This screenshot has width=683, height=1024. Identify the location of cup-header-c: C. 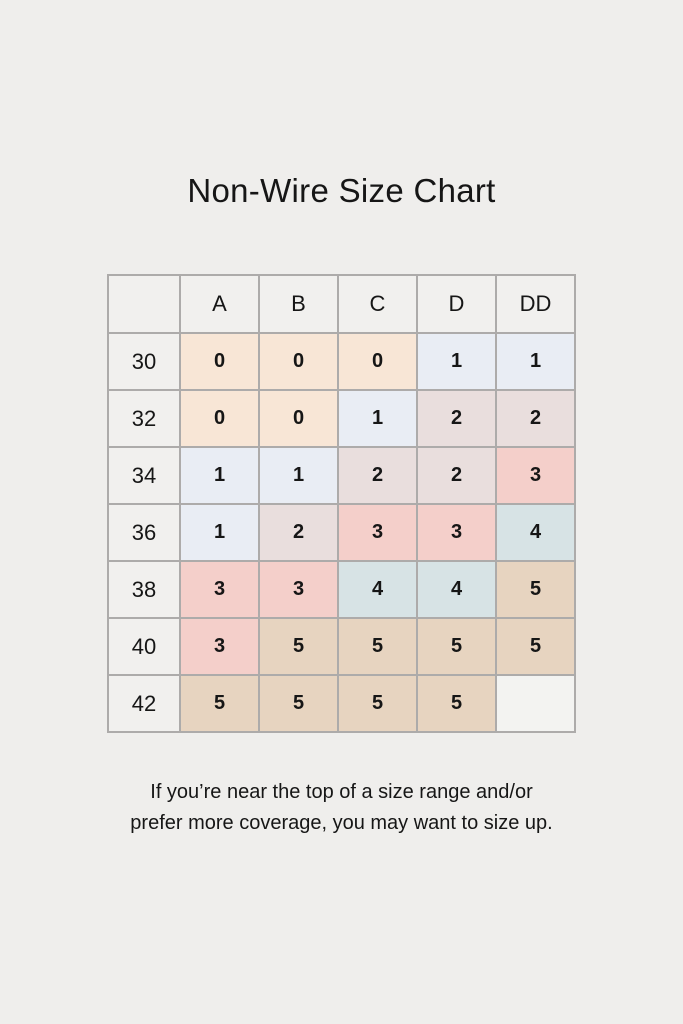
(377, 304).